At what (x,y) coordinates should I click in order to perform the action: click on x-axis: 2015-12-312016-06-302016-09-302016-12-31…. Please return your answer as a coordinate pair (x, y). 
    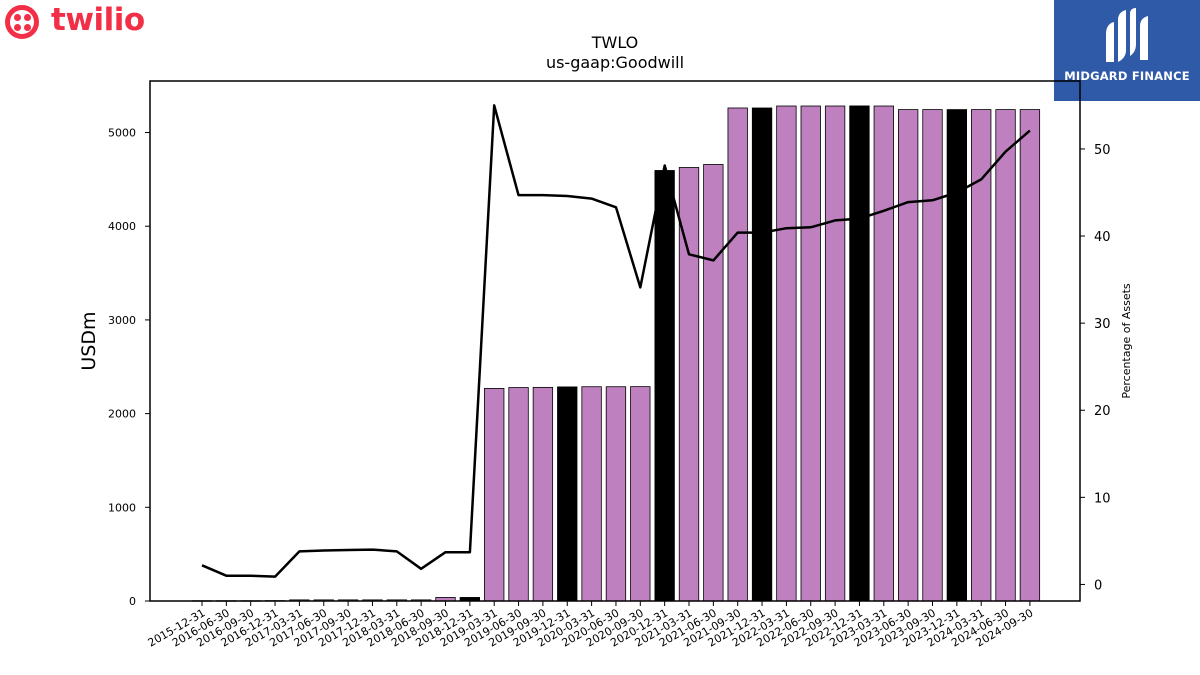
    Looking at the image, I should click on (590, 625).